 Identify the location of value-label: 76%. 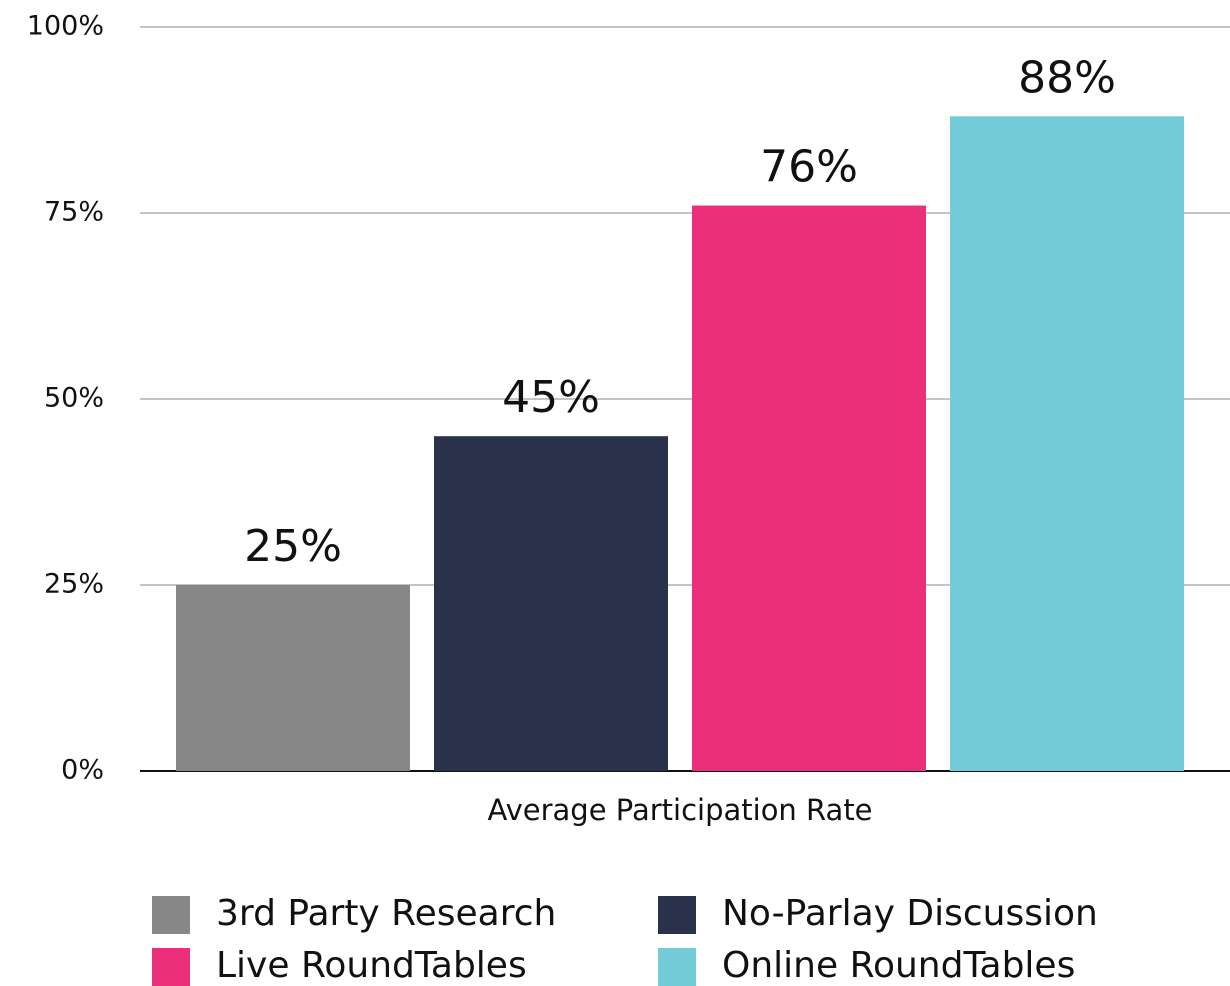
(809, 167).